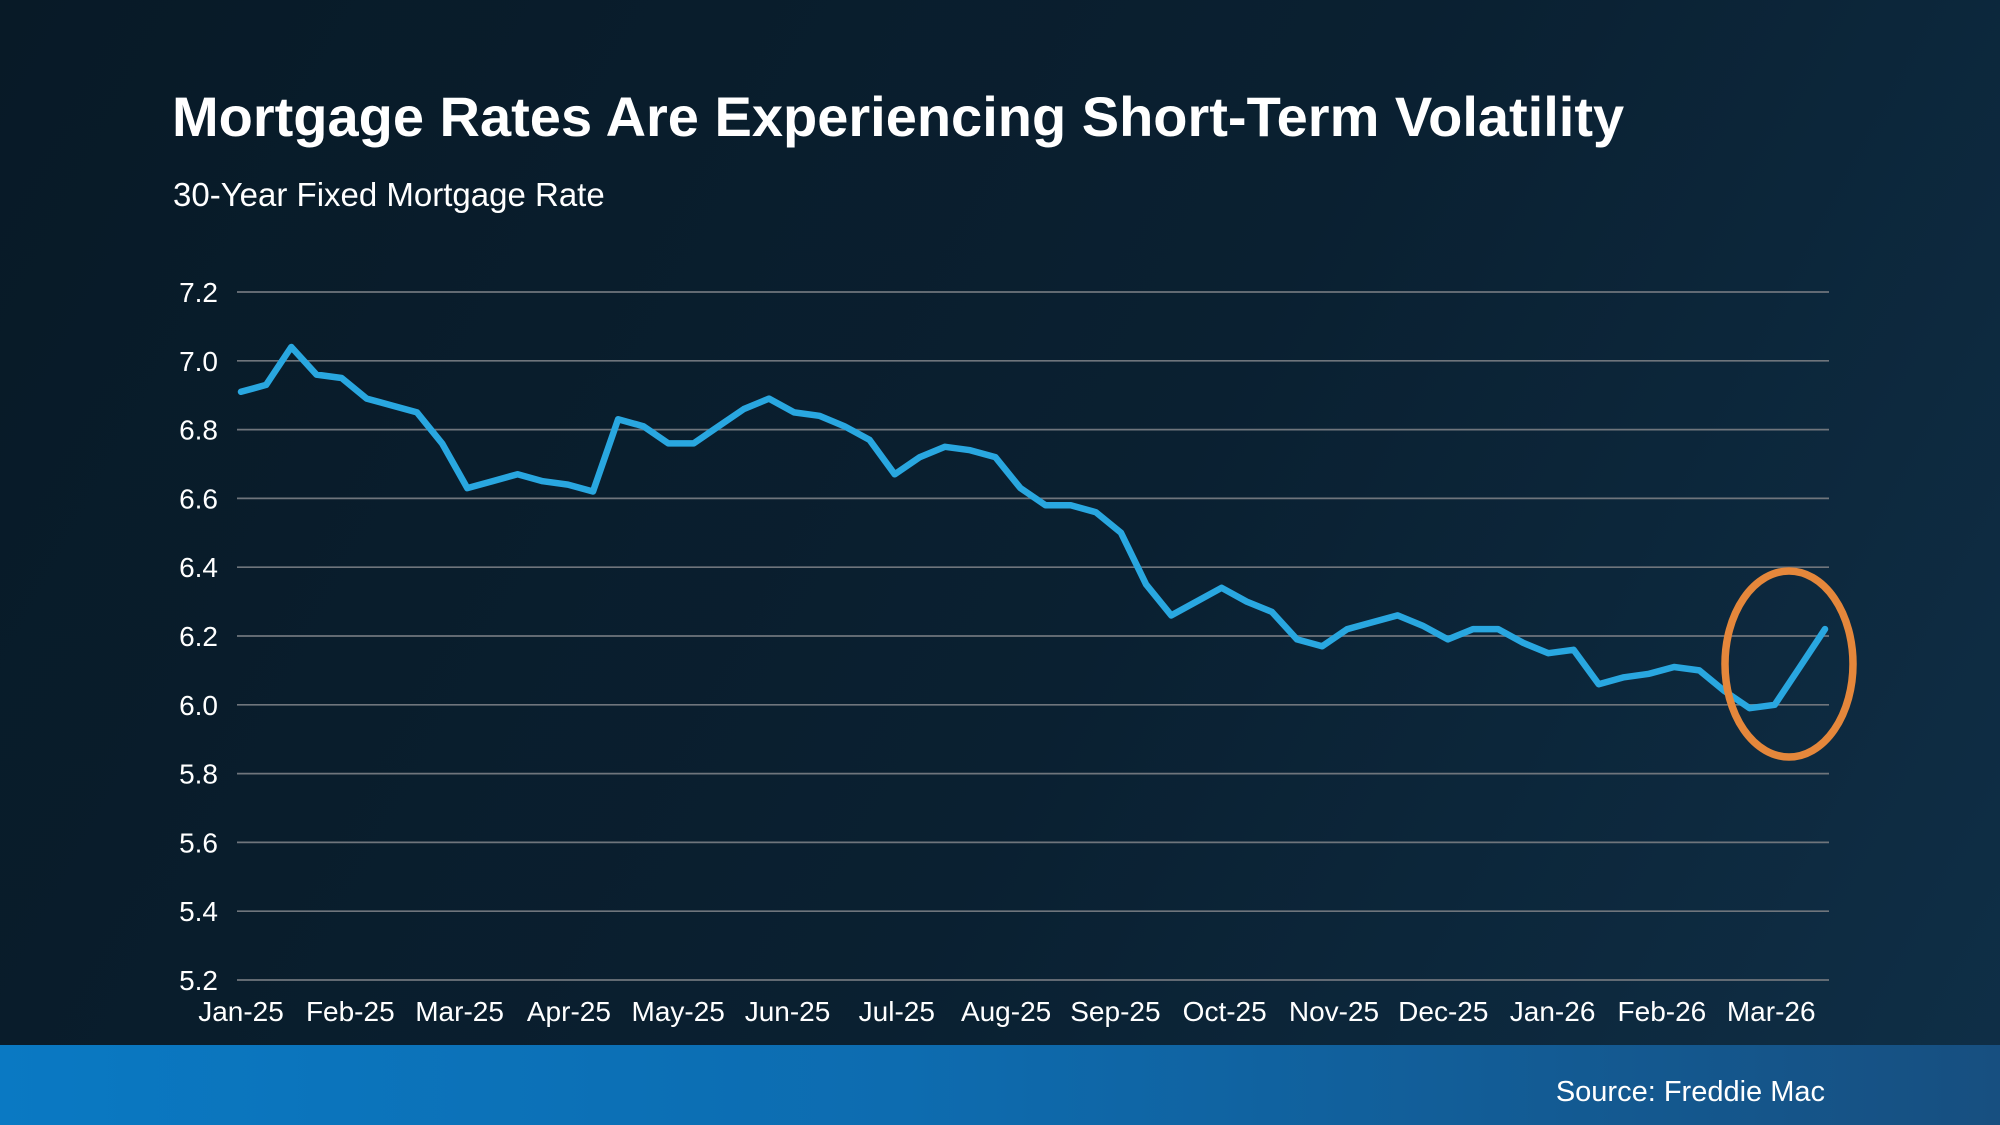 This screenshot has height=1125, width=2000. Describe the element at coordinates (1115, 1011) in the screenshot. I see `x-tick-label: Sep-25` at that location.